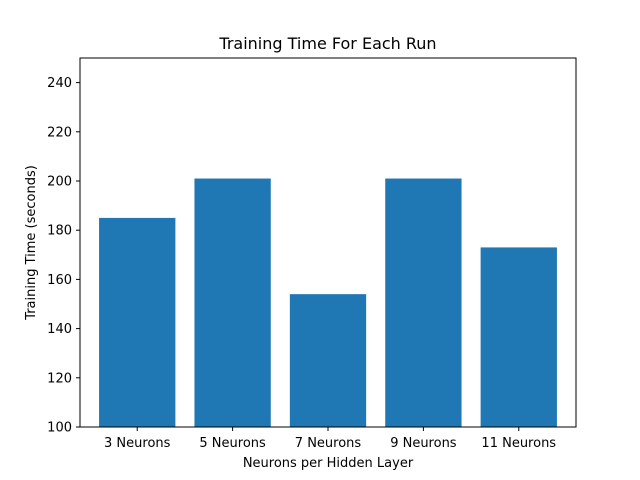 The image size is (640, 480). What do you see at coordinates (232, 302) in the screenshot?
I see `bar-5-neurons` at bounding box center [232, 302].